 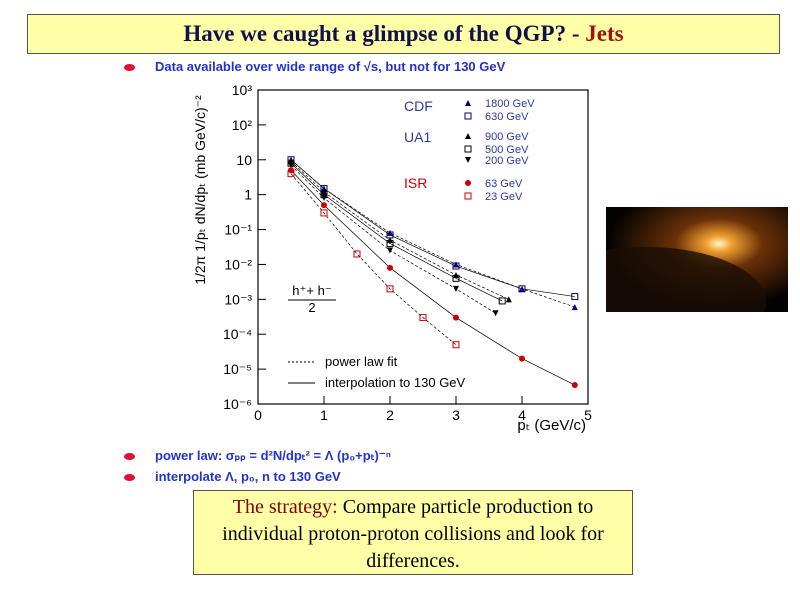 What do you see at coordinates (507, 137) in the screenshot?
I see `legend-label: 900 GeV` at bounding box center [507, 137].